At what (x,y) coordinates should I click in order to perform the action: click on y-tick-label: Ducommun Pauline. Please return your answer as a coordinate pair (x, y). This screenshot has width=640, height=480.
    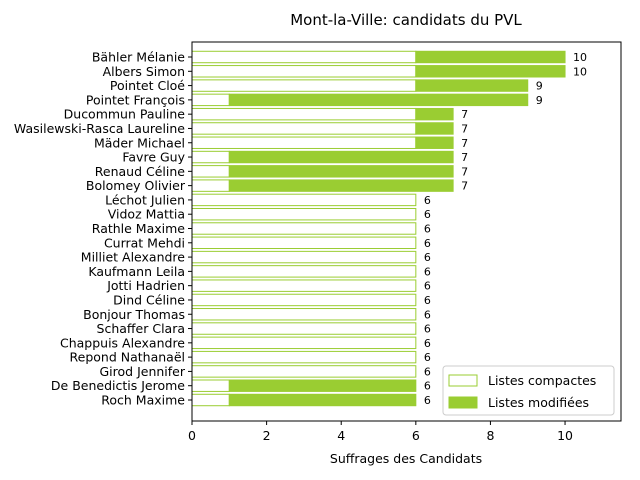
    Looking at the image, I should click on (125, 114).